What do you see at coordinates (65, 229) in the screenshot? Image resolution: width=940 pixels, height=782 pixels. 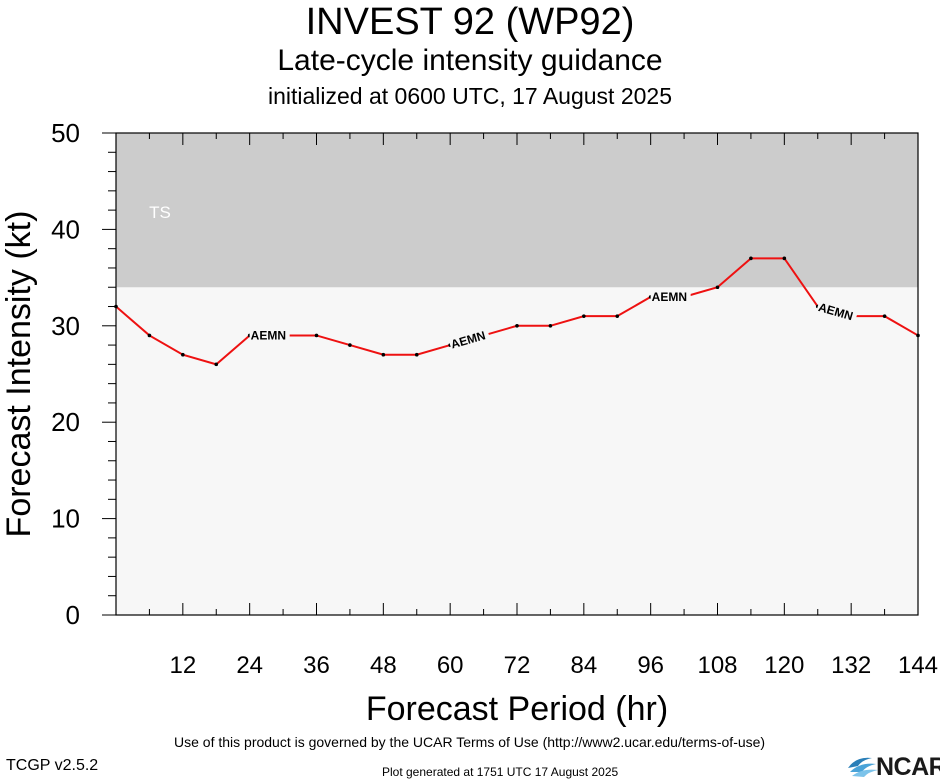 I see `y-tick-label: 40` at bounding box center [65, 229].